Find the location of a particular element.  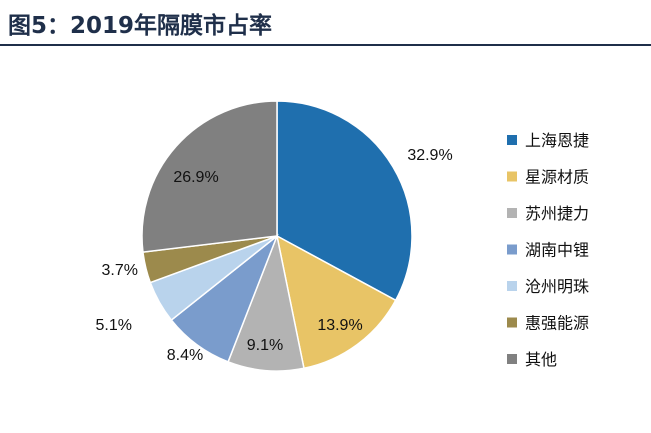

legend-label-3: 苏州捷力 is located at coordinates (557, 213).